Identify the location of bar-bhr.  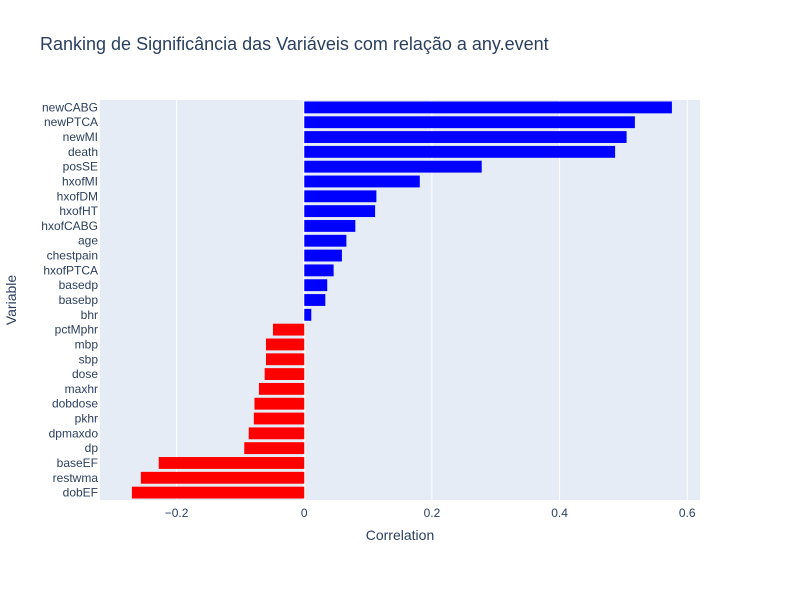
(308, 314).